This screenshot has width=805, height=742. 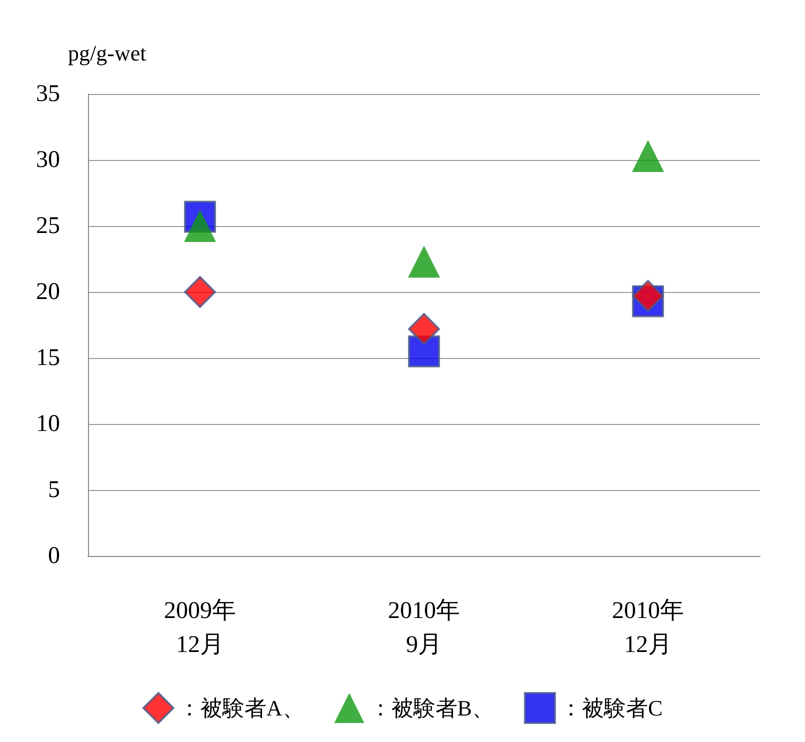 What do you see at coordinates (611, 708) in the screenshot?
I see `legend-label: ：被験者C` at bounding box center [611, 708].